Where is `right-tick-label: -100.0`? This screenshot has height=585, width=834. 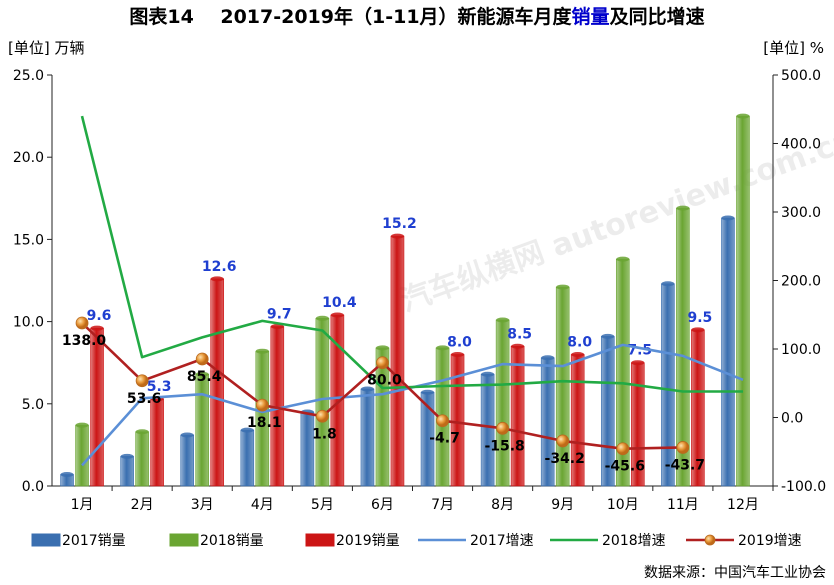
right-tick-label: -100.0 is located at coordinates (803, 487).